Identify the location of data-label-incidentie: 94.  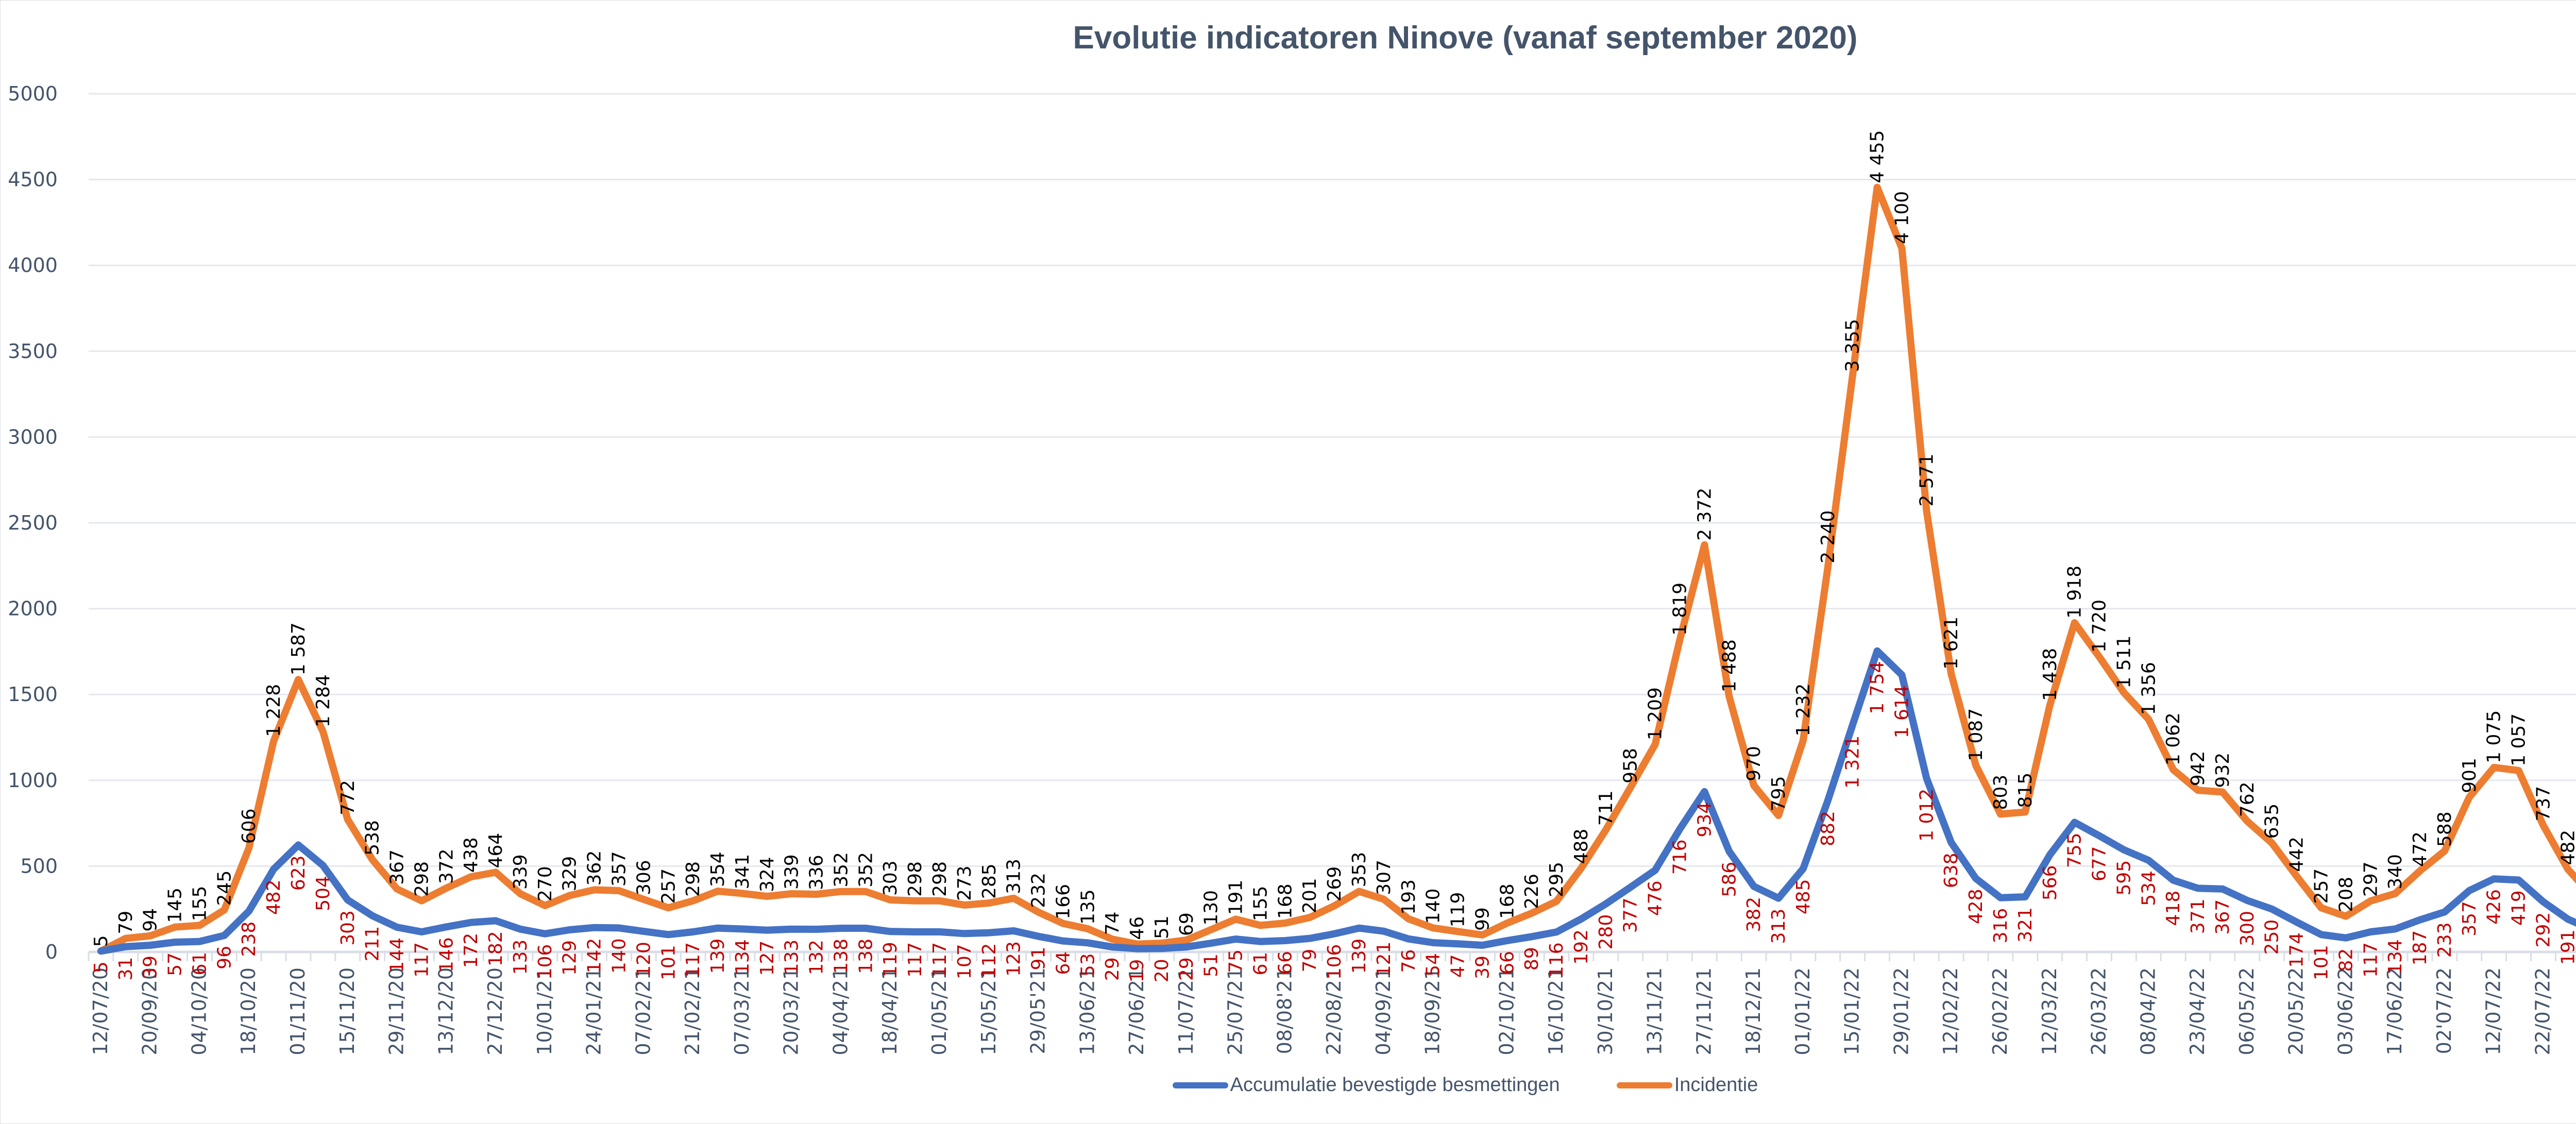
(150, 920).